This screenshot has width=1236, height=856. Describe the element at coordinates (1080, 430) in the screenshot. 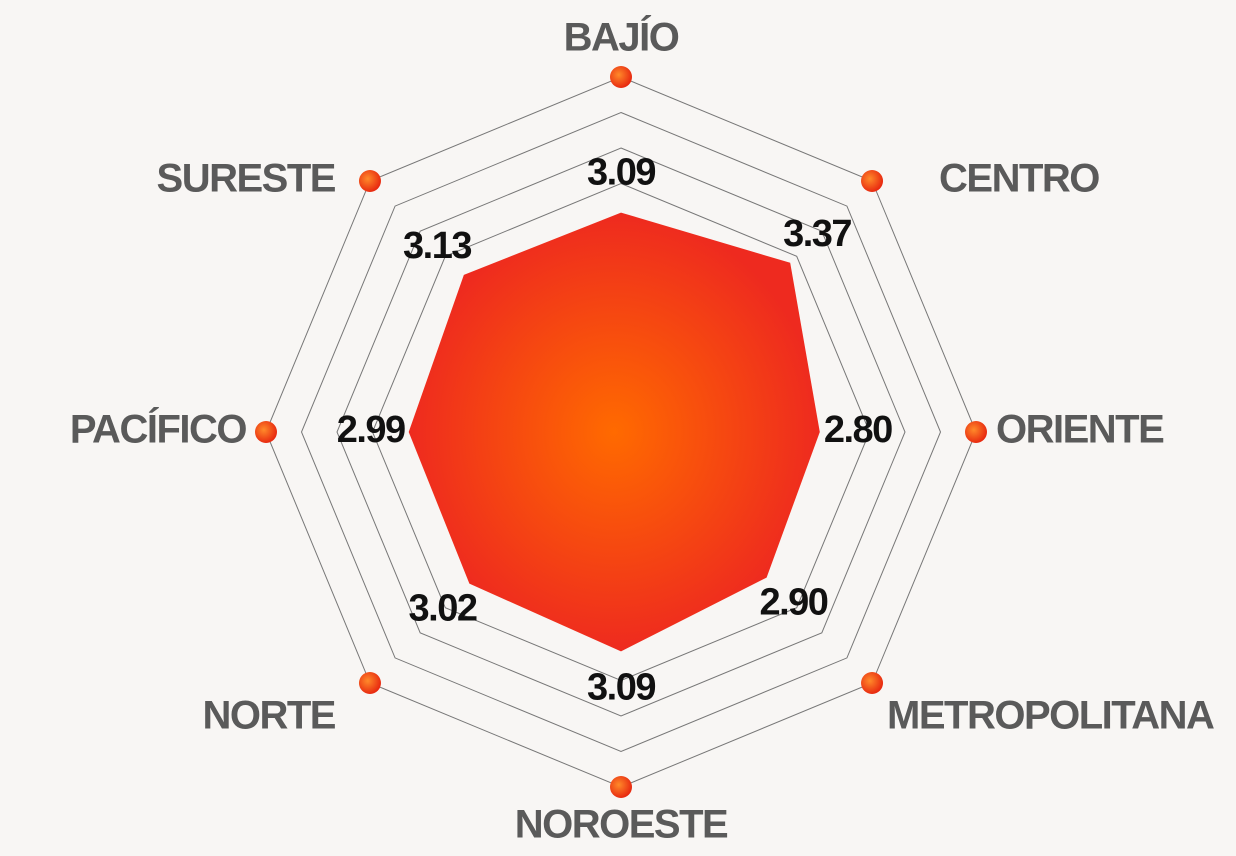

I see `category-label: ORIENTE` at that location.